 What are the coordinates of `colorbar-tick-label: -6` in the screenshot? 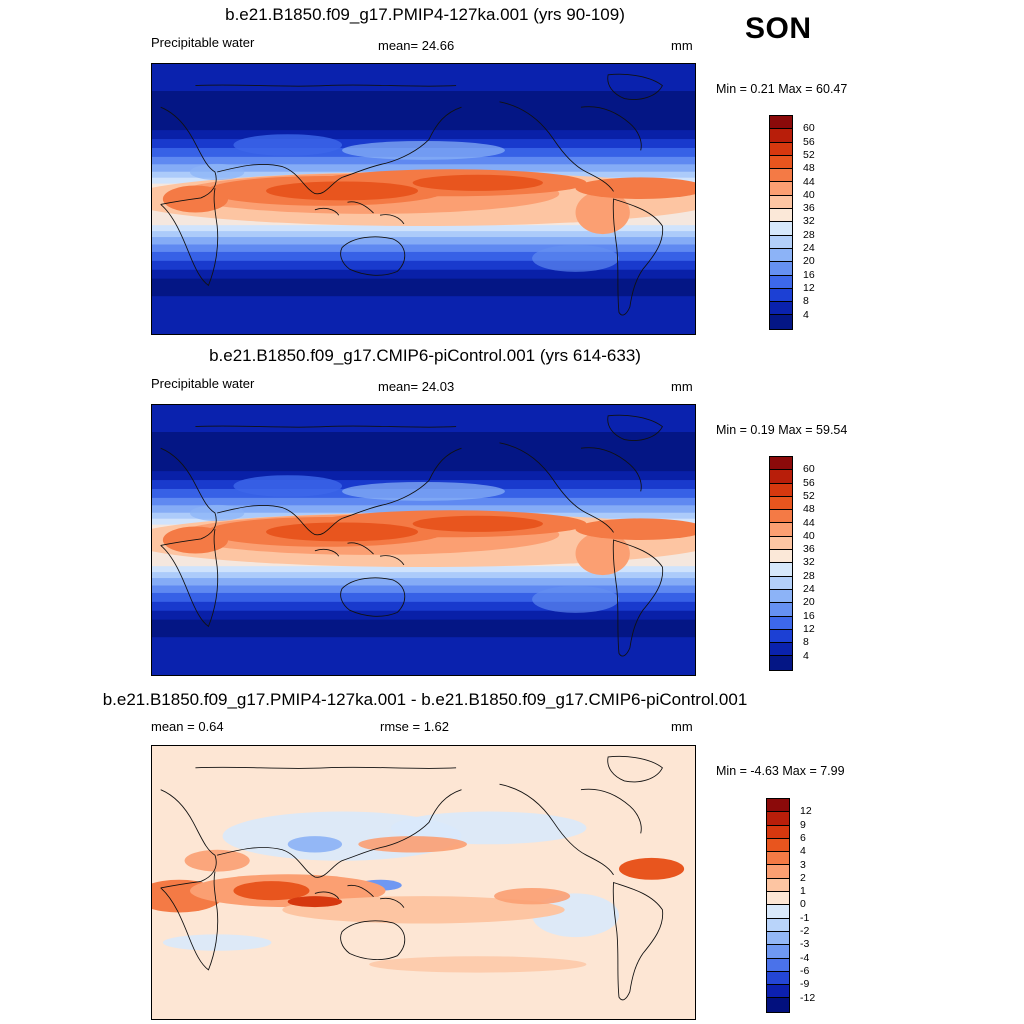 It's located at (805, 970).